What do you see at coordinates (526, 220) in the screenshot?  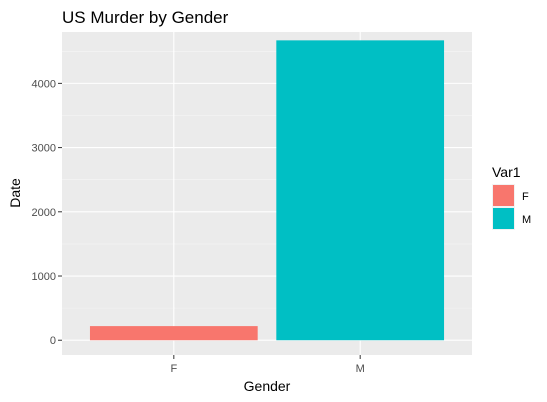 I see `legend-label-m: M` at bounding box center [526, 220].